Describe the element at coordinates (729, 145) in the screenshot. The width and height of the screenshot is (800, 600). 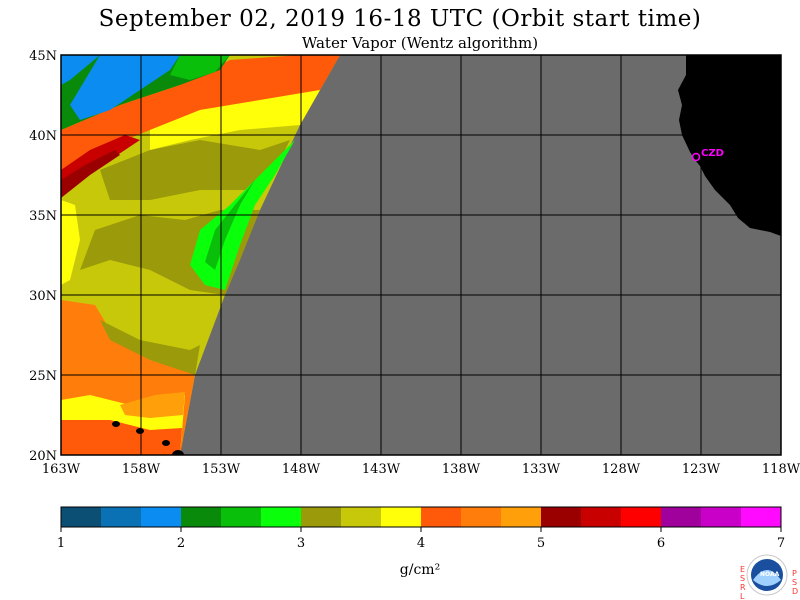
I see `land-north-america` at that location.